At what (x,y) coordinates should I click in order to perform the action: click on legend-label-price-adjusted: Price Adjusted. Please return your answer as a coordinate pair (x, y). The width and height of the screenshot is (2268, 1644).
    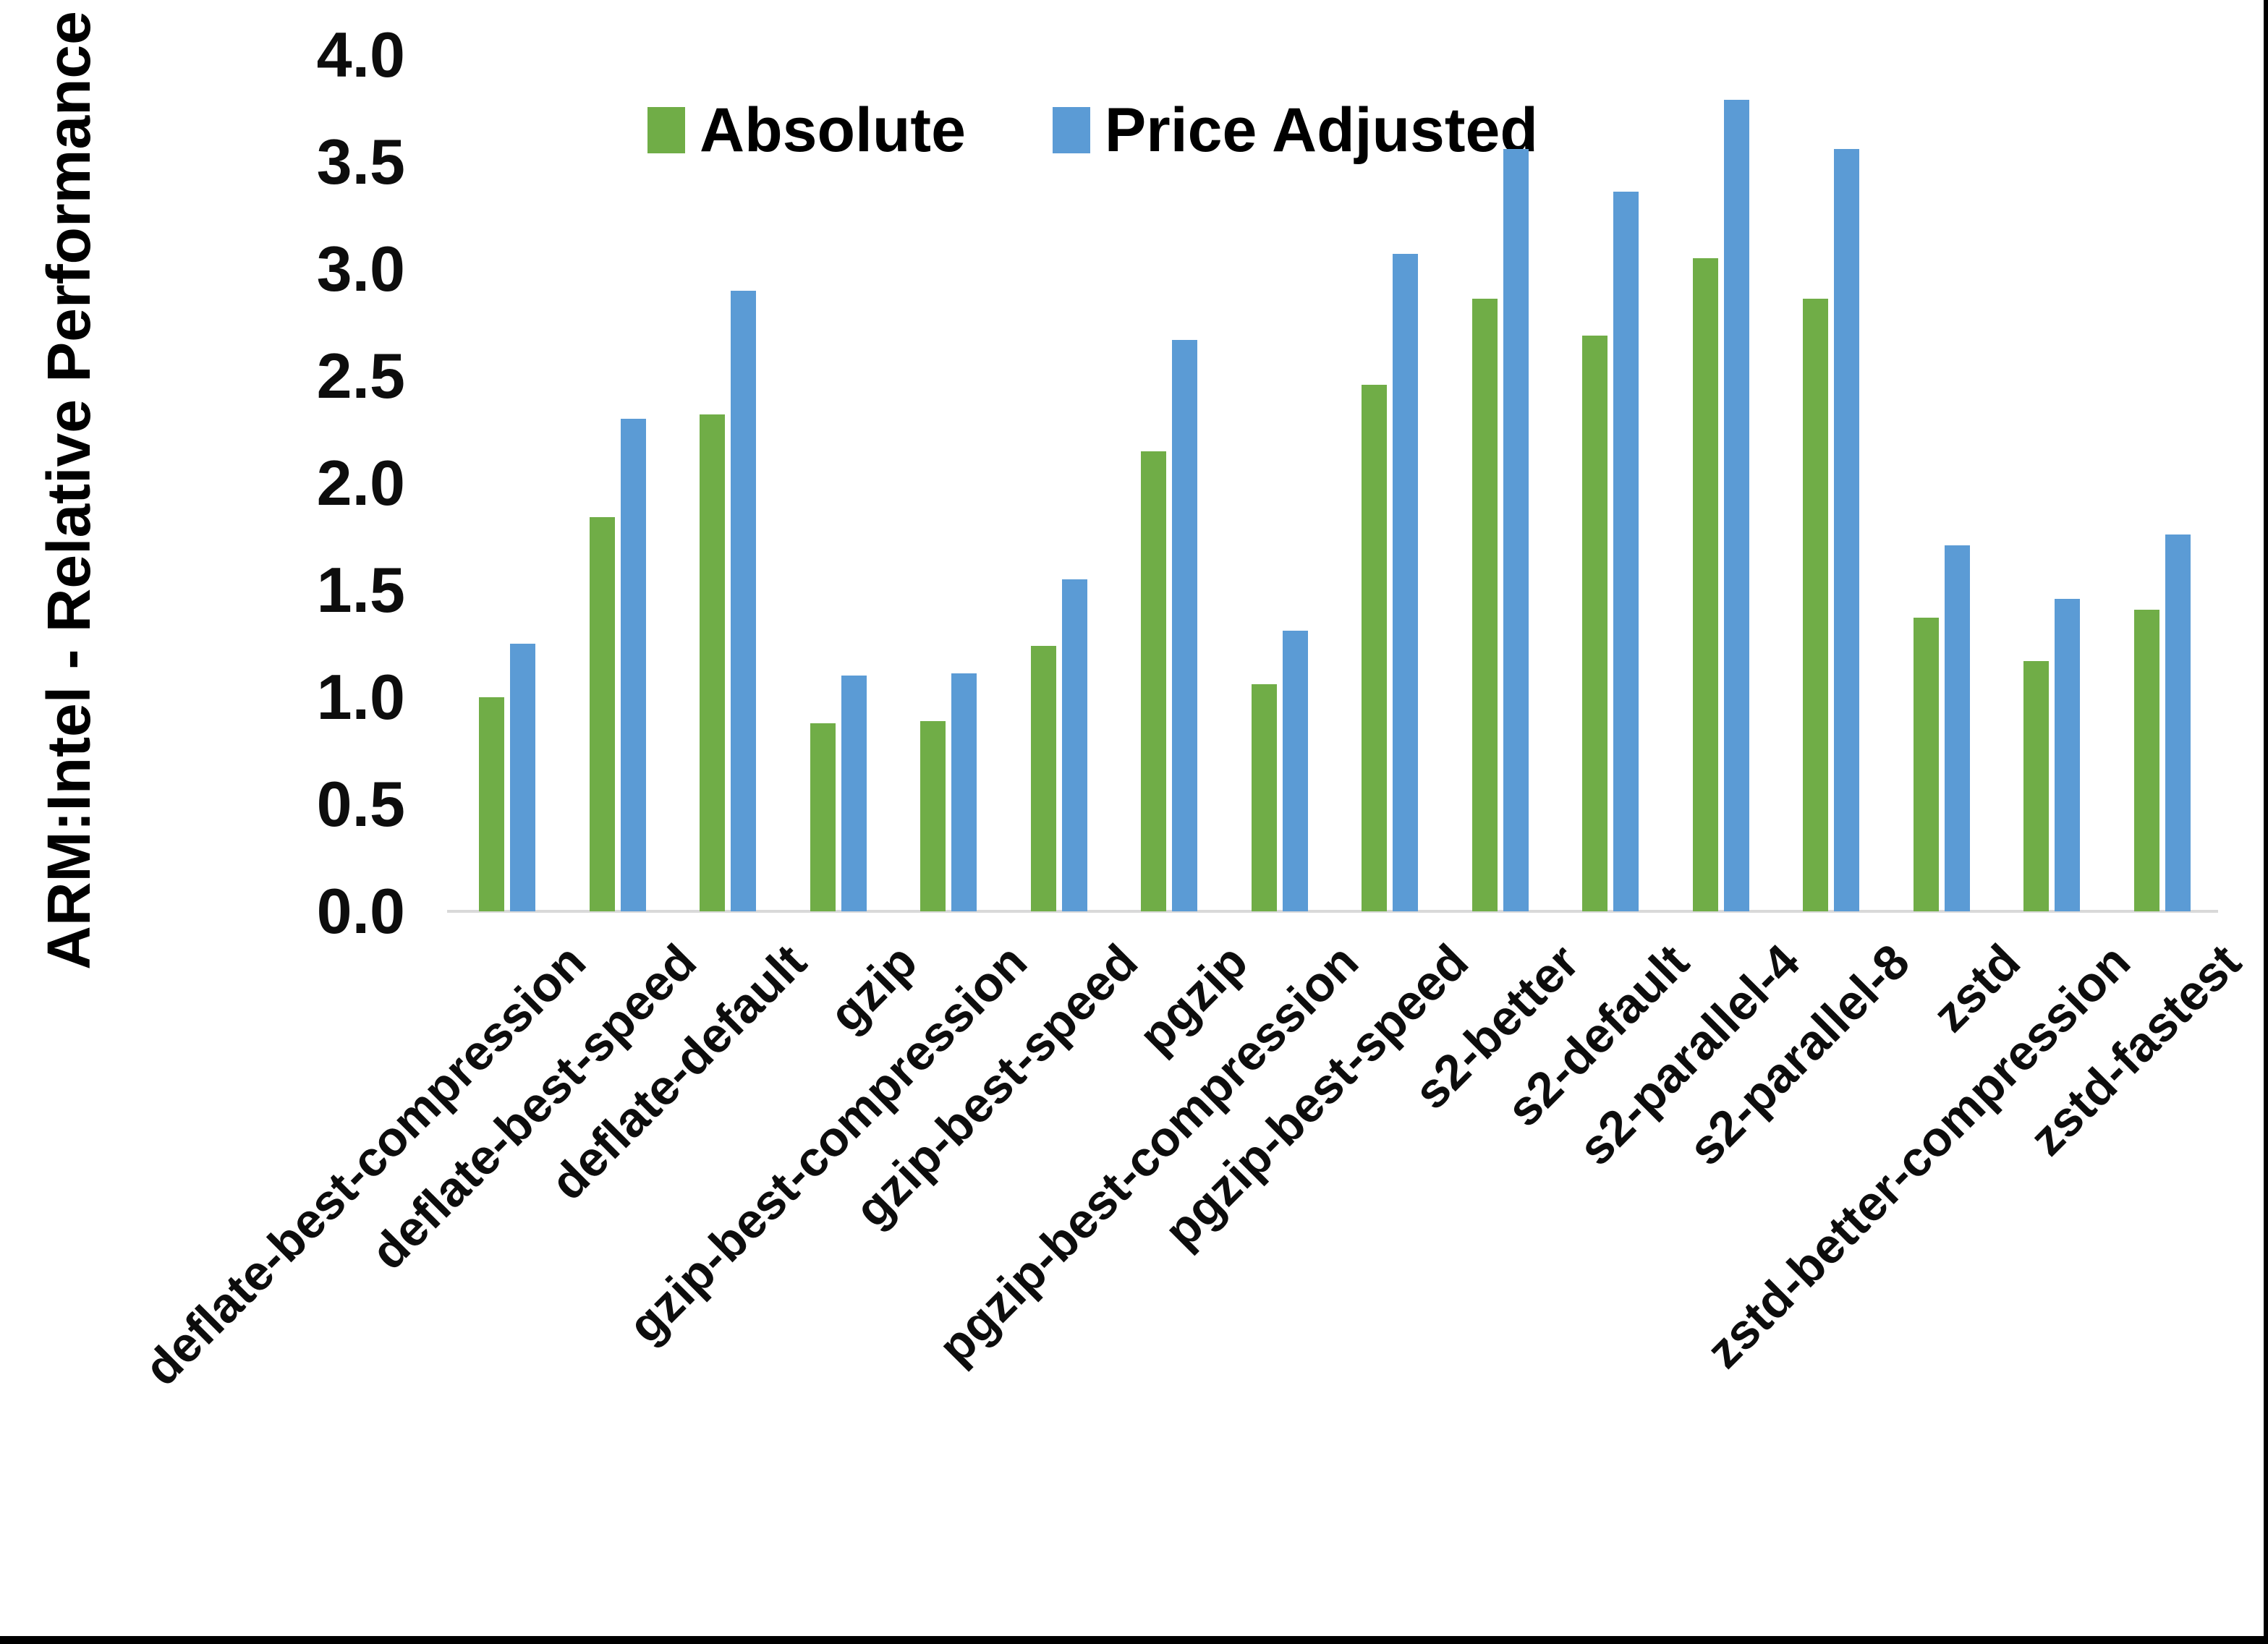
    Looking at the image, I should click on (1321, 130).